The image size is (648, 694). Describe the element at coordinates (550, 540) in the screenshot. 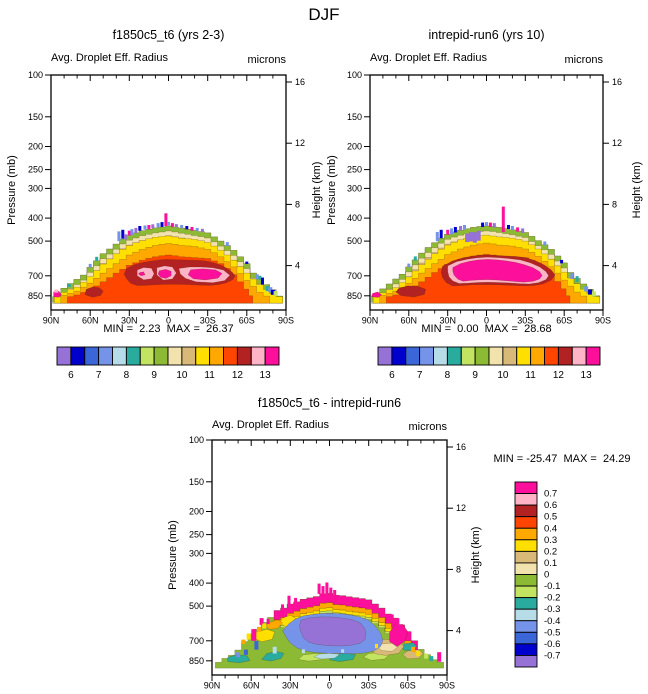

I see `colorbar-label: 0.3` at that location.